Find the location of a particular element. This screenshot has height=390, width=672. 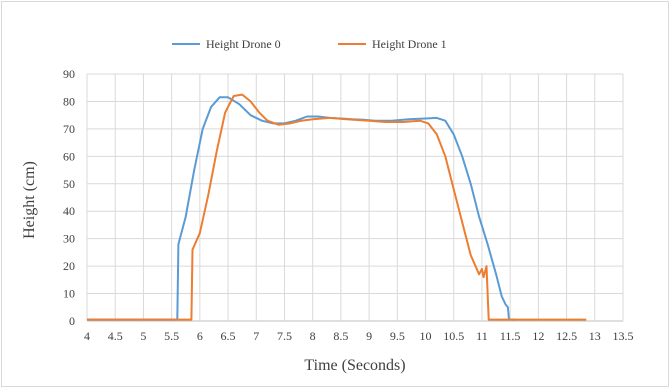

y-tick-label: 30 is located at coordinates (69, 239).